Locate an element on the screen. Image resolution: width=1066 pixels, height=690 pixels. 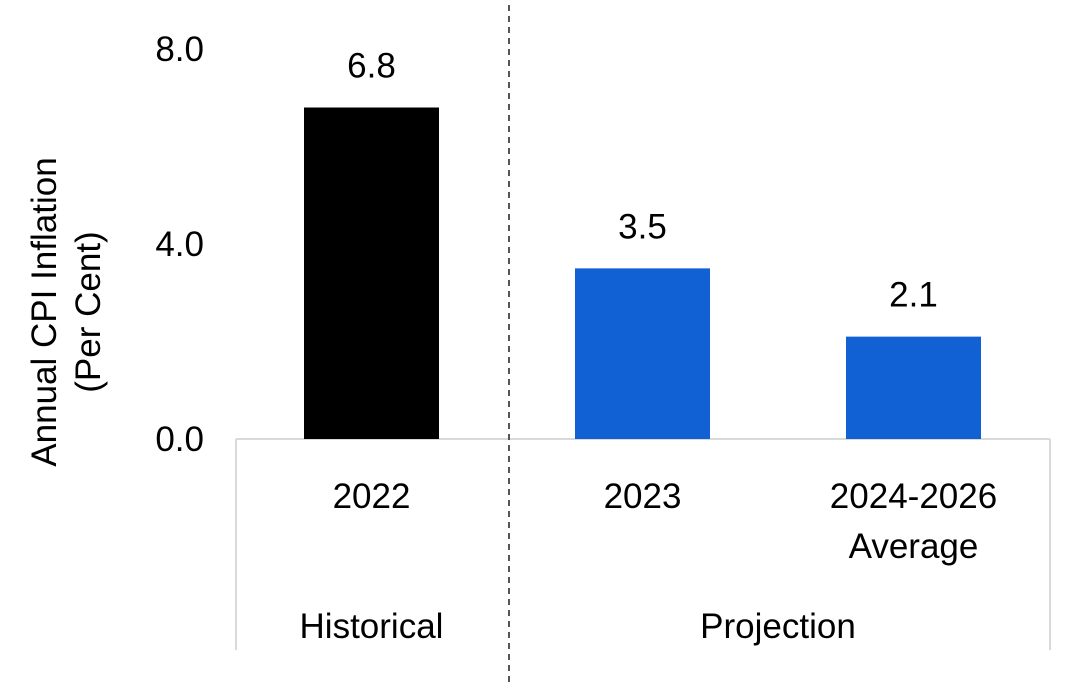
y-axis-title-line: Annual CPI Inflation is located at coordinates (44, 311).